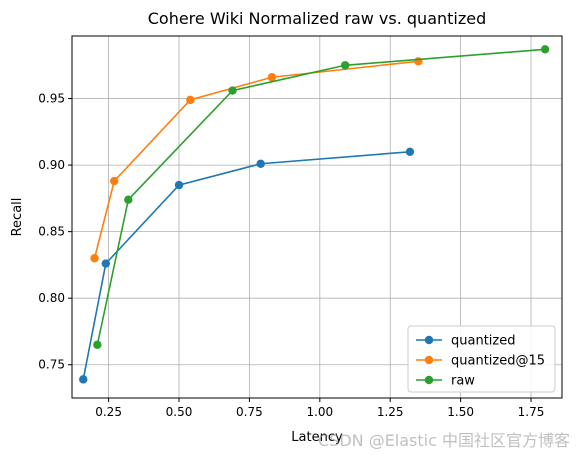 This screenshot has height=455, width=576. Describe the element at coordinates (51, 298) in the screenshot. I see `y-tick-label: 0.80` at that location.